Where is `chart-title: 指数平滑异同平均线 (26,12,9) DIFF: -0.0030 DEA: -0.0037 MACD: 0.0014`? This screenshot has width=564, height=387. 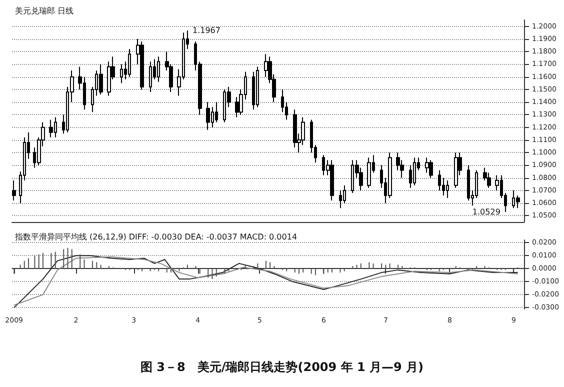
chart-title: 指数平滑异同平均线 (26,12,9) DIFF: -0.0030 DEA: -0.0037 MACD: 0.0014 is located at coordinates (156, 237).